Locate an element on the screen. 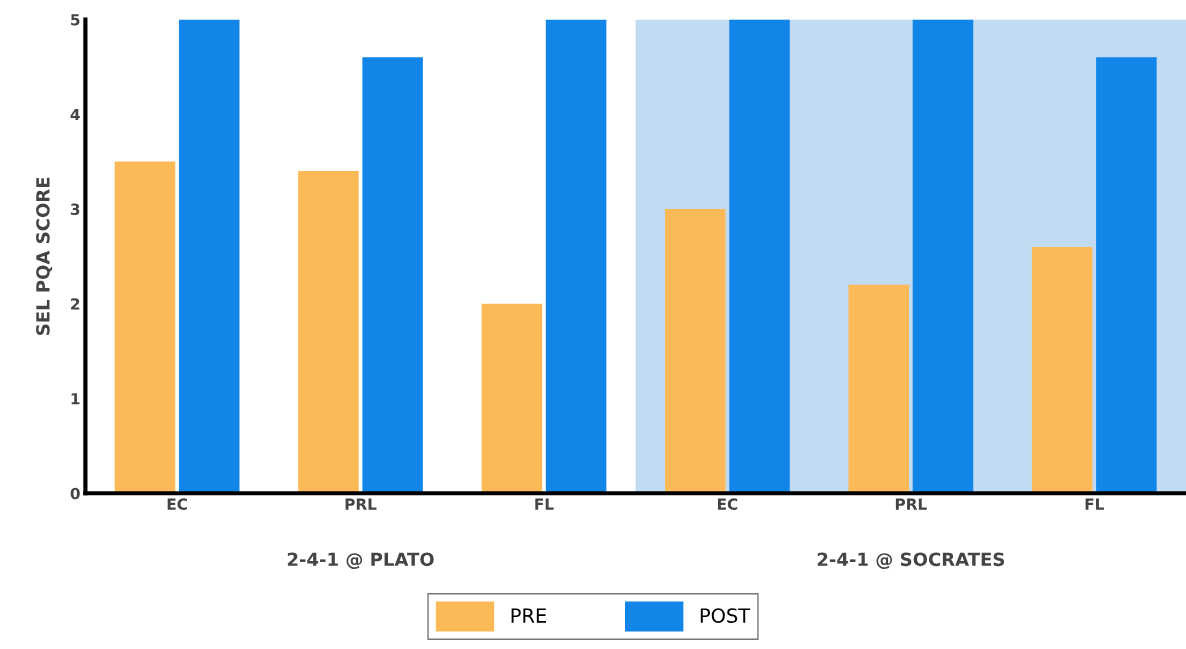 This screenshot has height=649, width=1186. text: 2-4-1 @ SOCRATES is located at coordinates (911, 561).